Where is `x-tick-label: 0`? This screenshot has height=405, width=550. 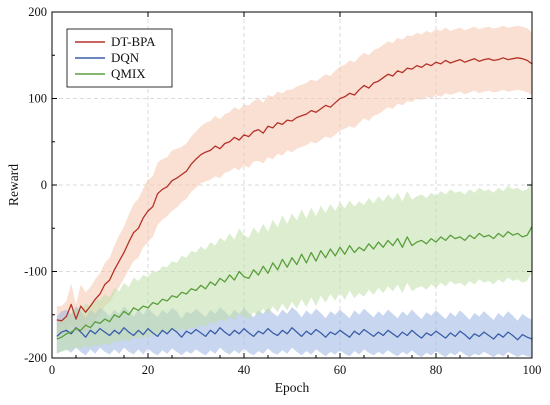
x-tick-label: 0 is located at coordinates (52, 370).